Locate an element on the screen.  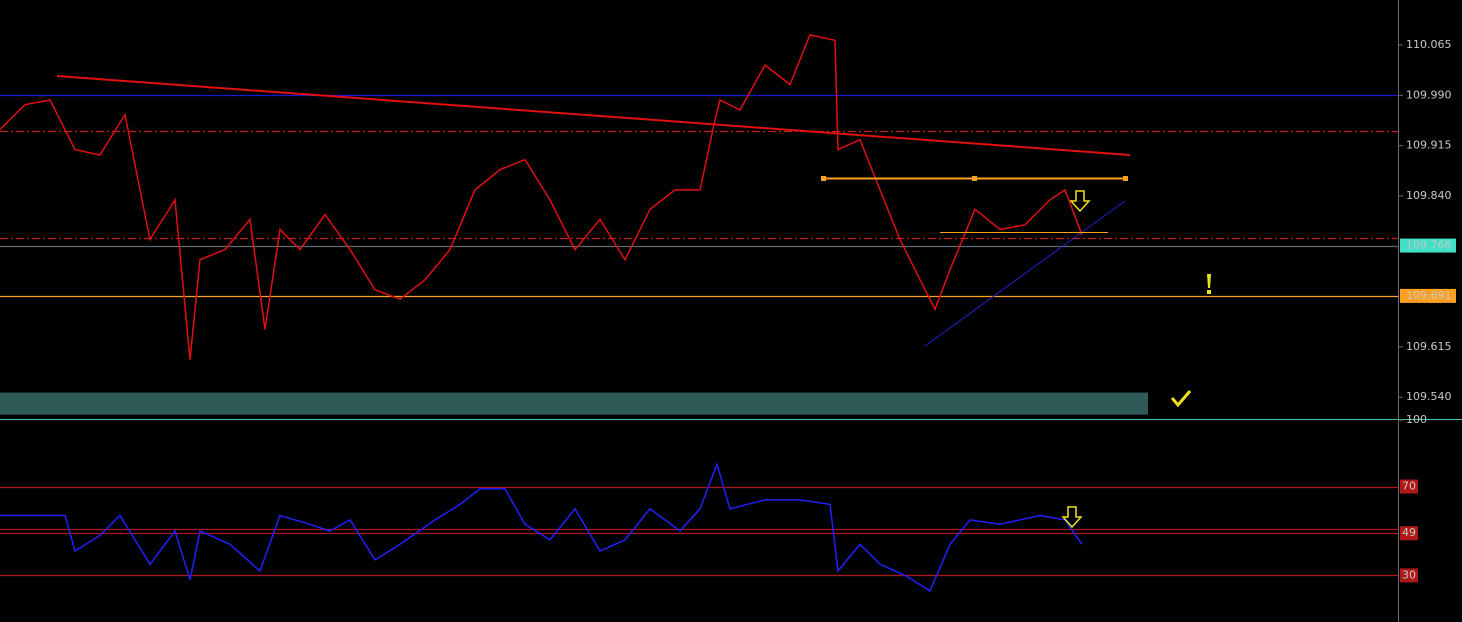
level-label: 70 is located at coordinates (1409, 486).